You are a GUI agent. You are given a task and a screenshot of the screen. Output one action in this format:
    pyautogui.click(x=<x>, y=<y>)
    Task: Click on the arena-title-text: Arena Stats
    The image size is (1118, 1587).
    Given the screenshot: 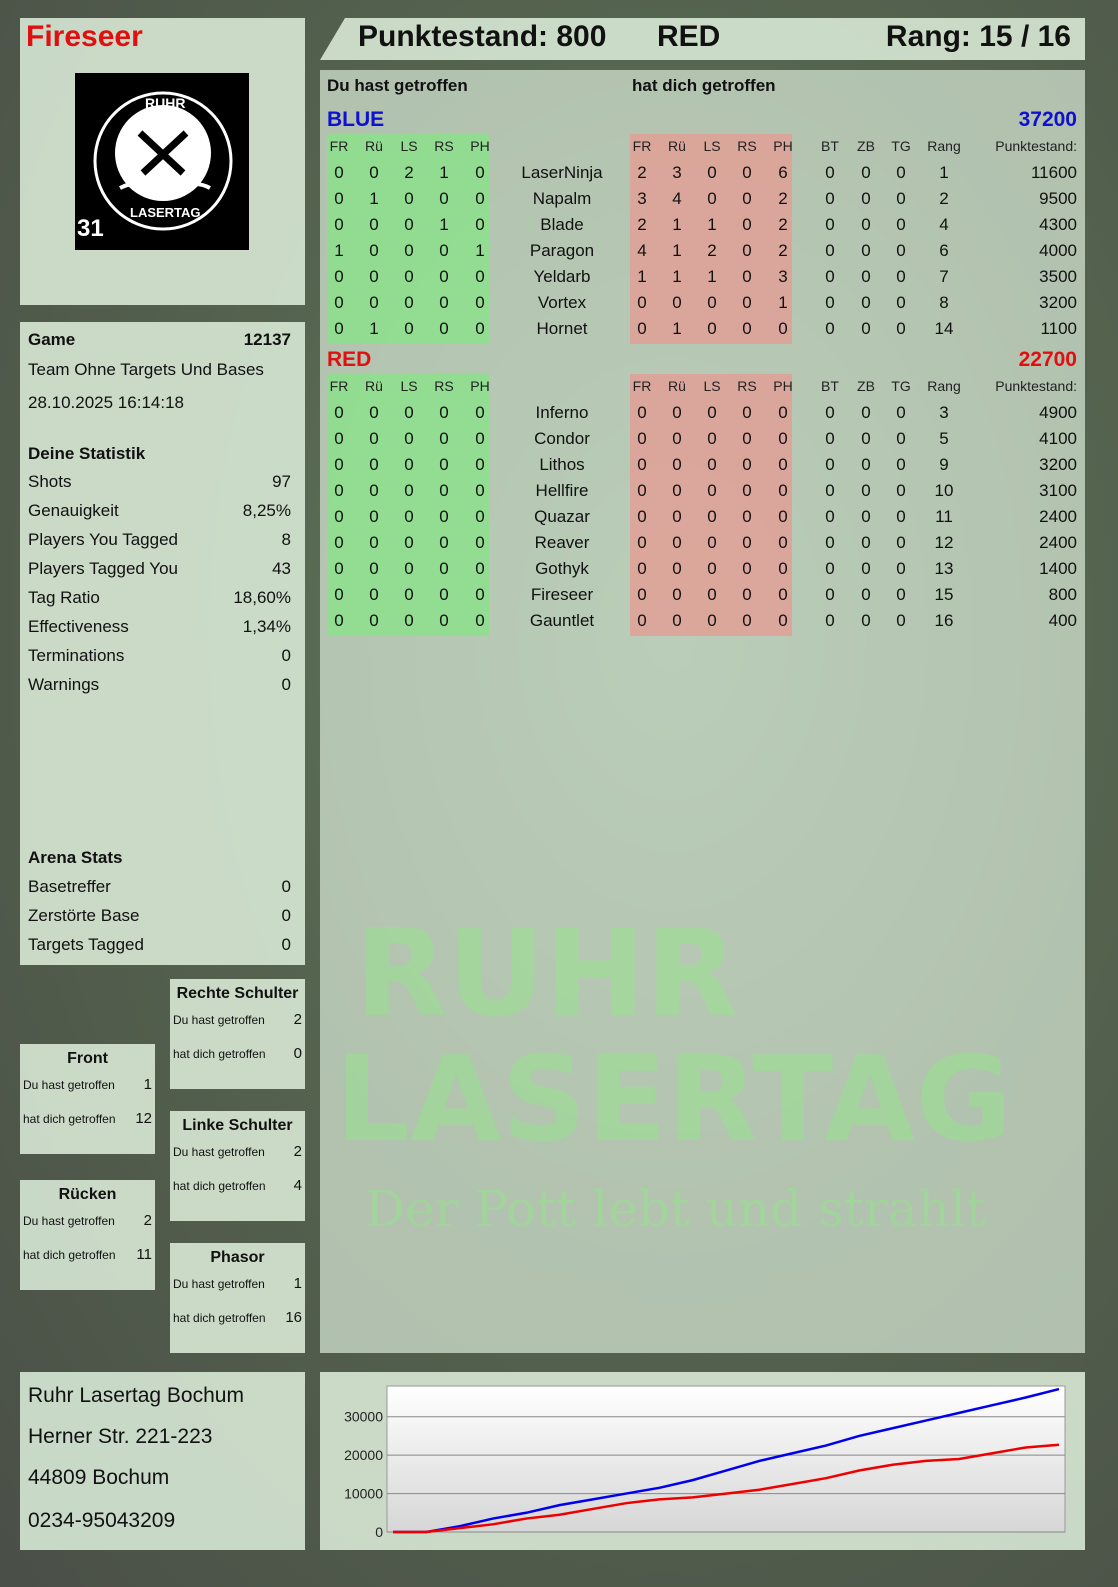 What is the action you would take?
    pyautogui.click(x=75, y=857)
    